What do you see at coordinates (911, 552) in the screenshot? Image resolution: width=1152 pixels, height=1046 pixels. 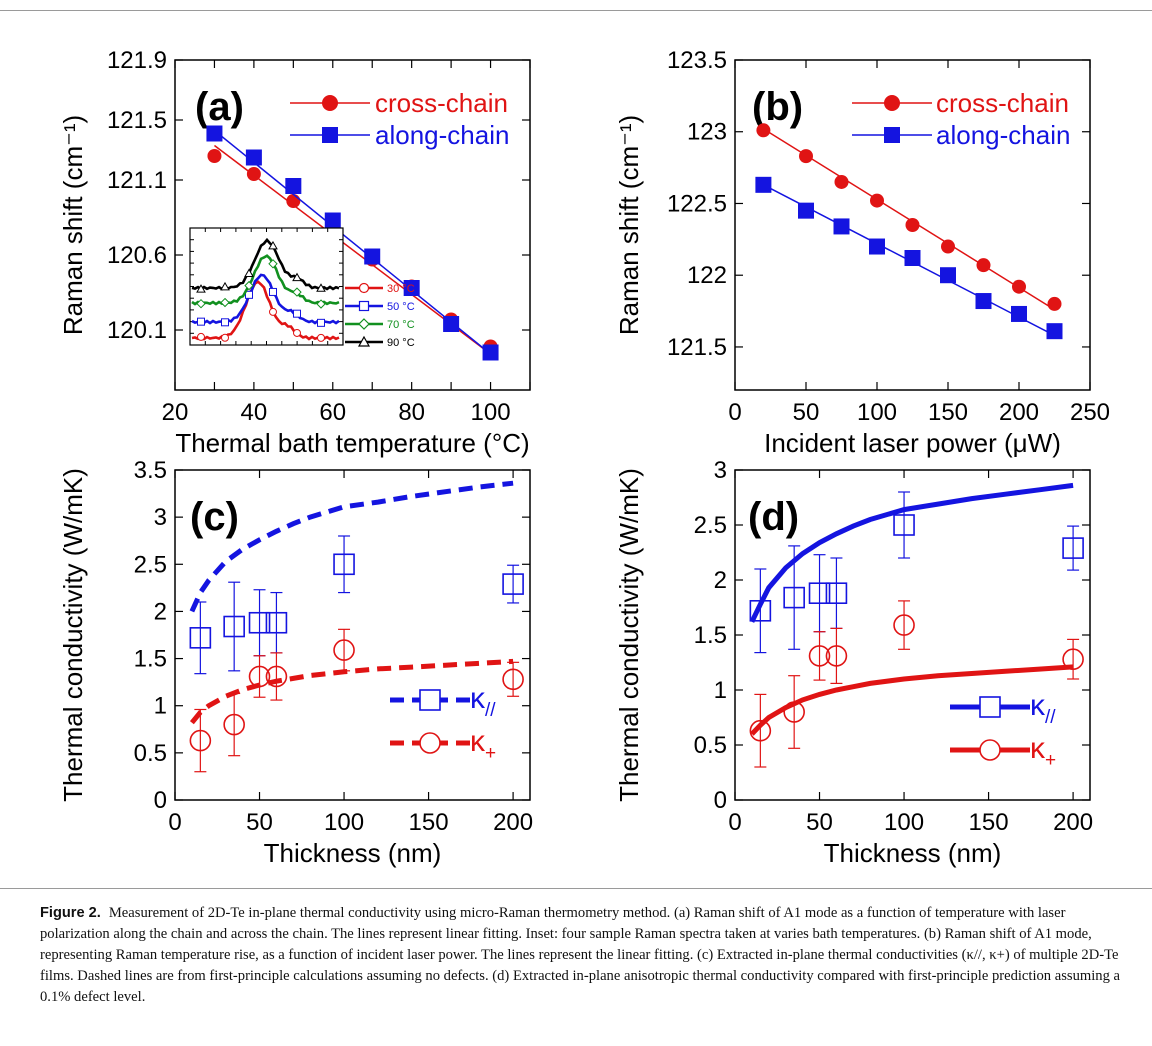 I see `panel-d-series-a-model-curve` at bounding box center [911, 552].